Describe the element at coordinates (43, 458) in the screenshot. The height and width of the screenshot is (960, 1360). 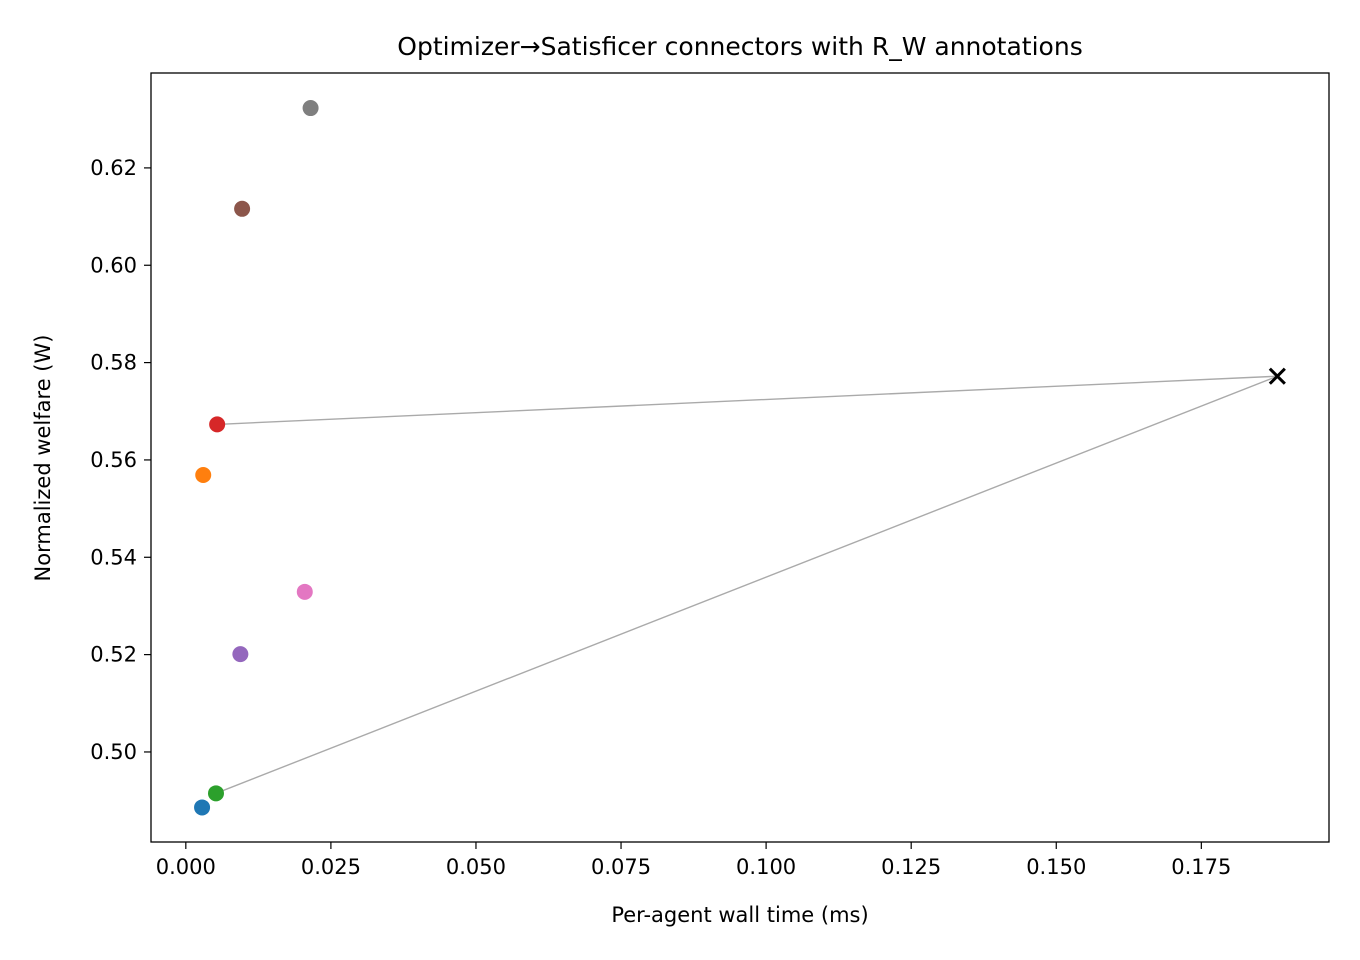
I see `y-axis-title: Normalized welfare (W)` at that location.